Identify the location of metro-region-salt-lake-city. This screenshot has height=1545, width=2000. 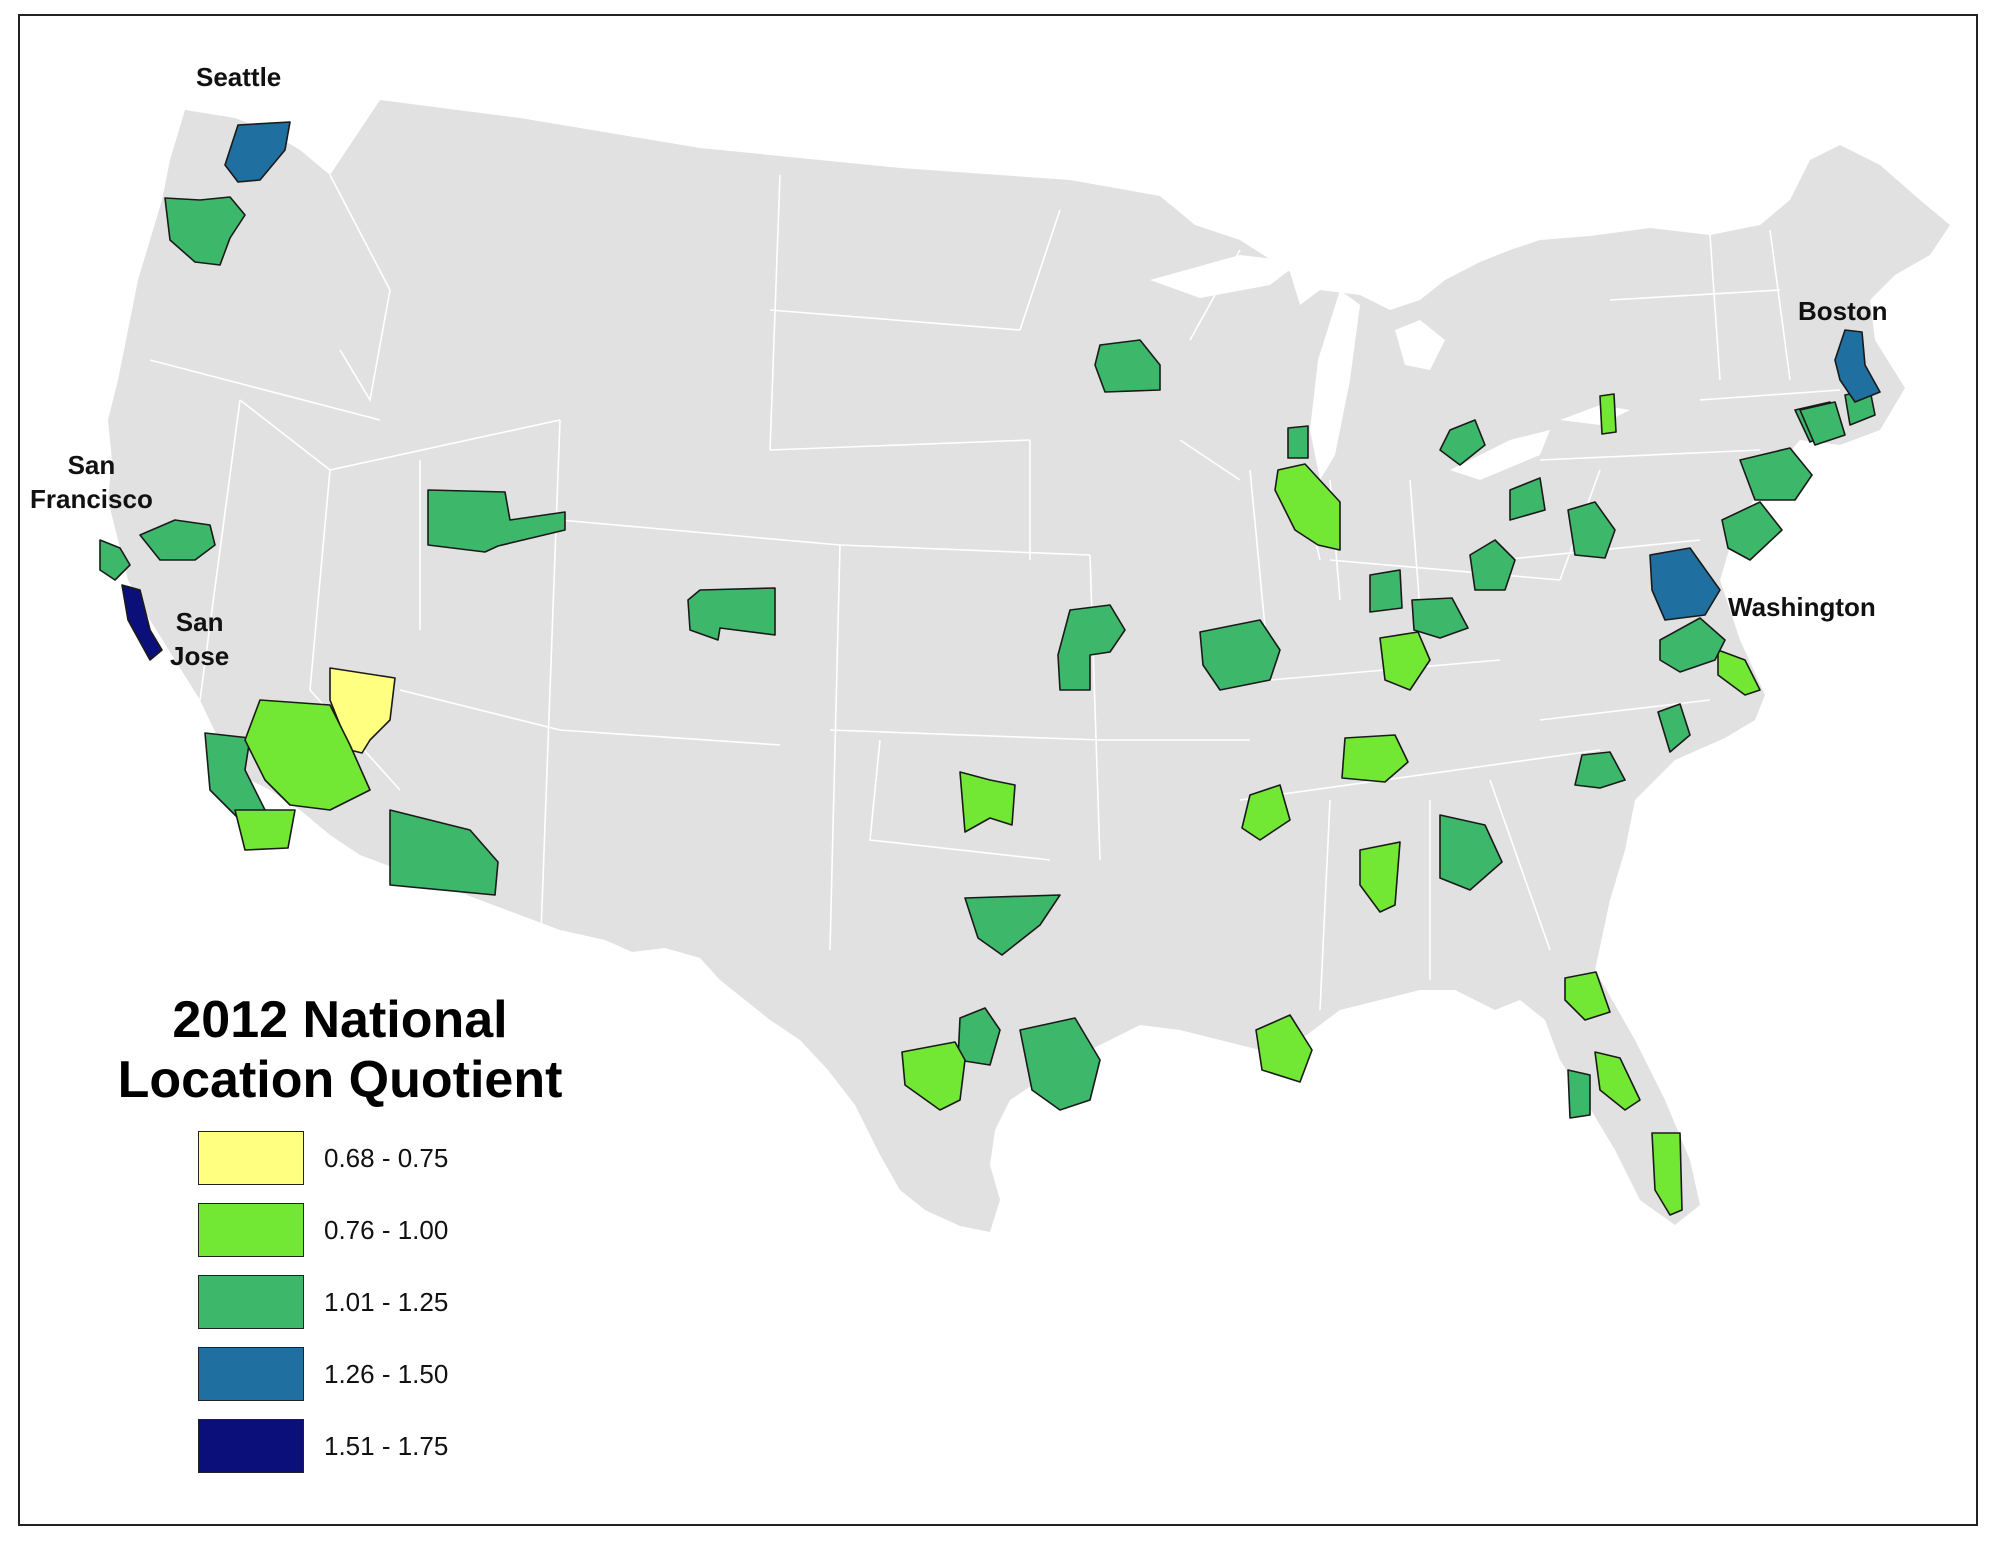
(496, 521).